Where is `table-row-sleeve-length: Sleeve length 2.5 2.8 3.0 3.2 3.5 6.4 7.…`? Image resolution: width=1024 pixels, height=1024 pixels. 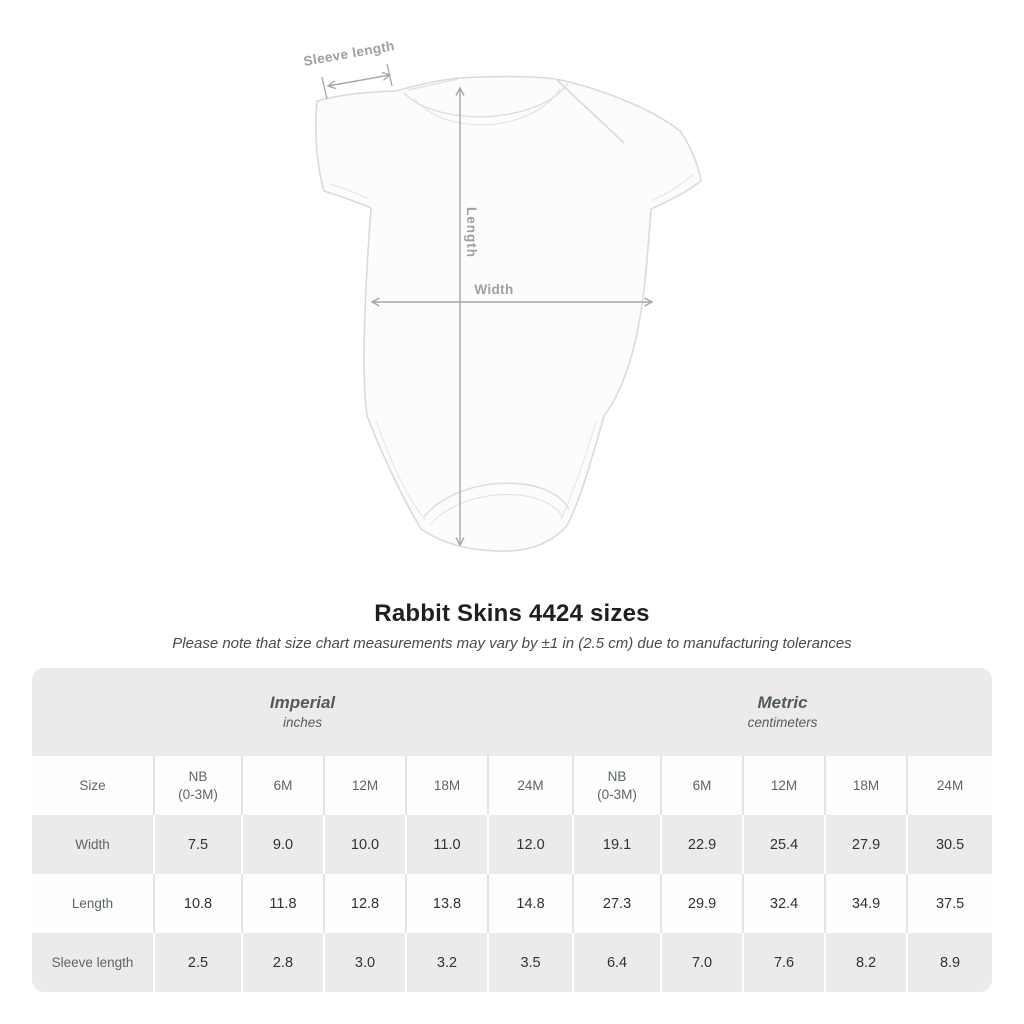 table-row-sleeve-length: Sleeve length 2.5 2.8 3.0 3.2 3.5 6.4 7.… is located at coordinates (512, 962).